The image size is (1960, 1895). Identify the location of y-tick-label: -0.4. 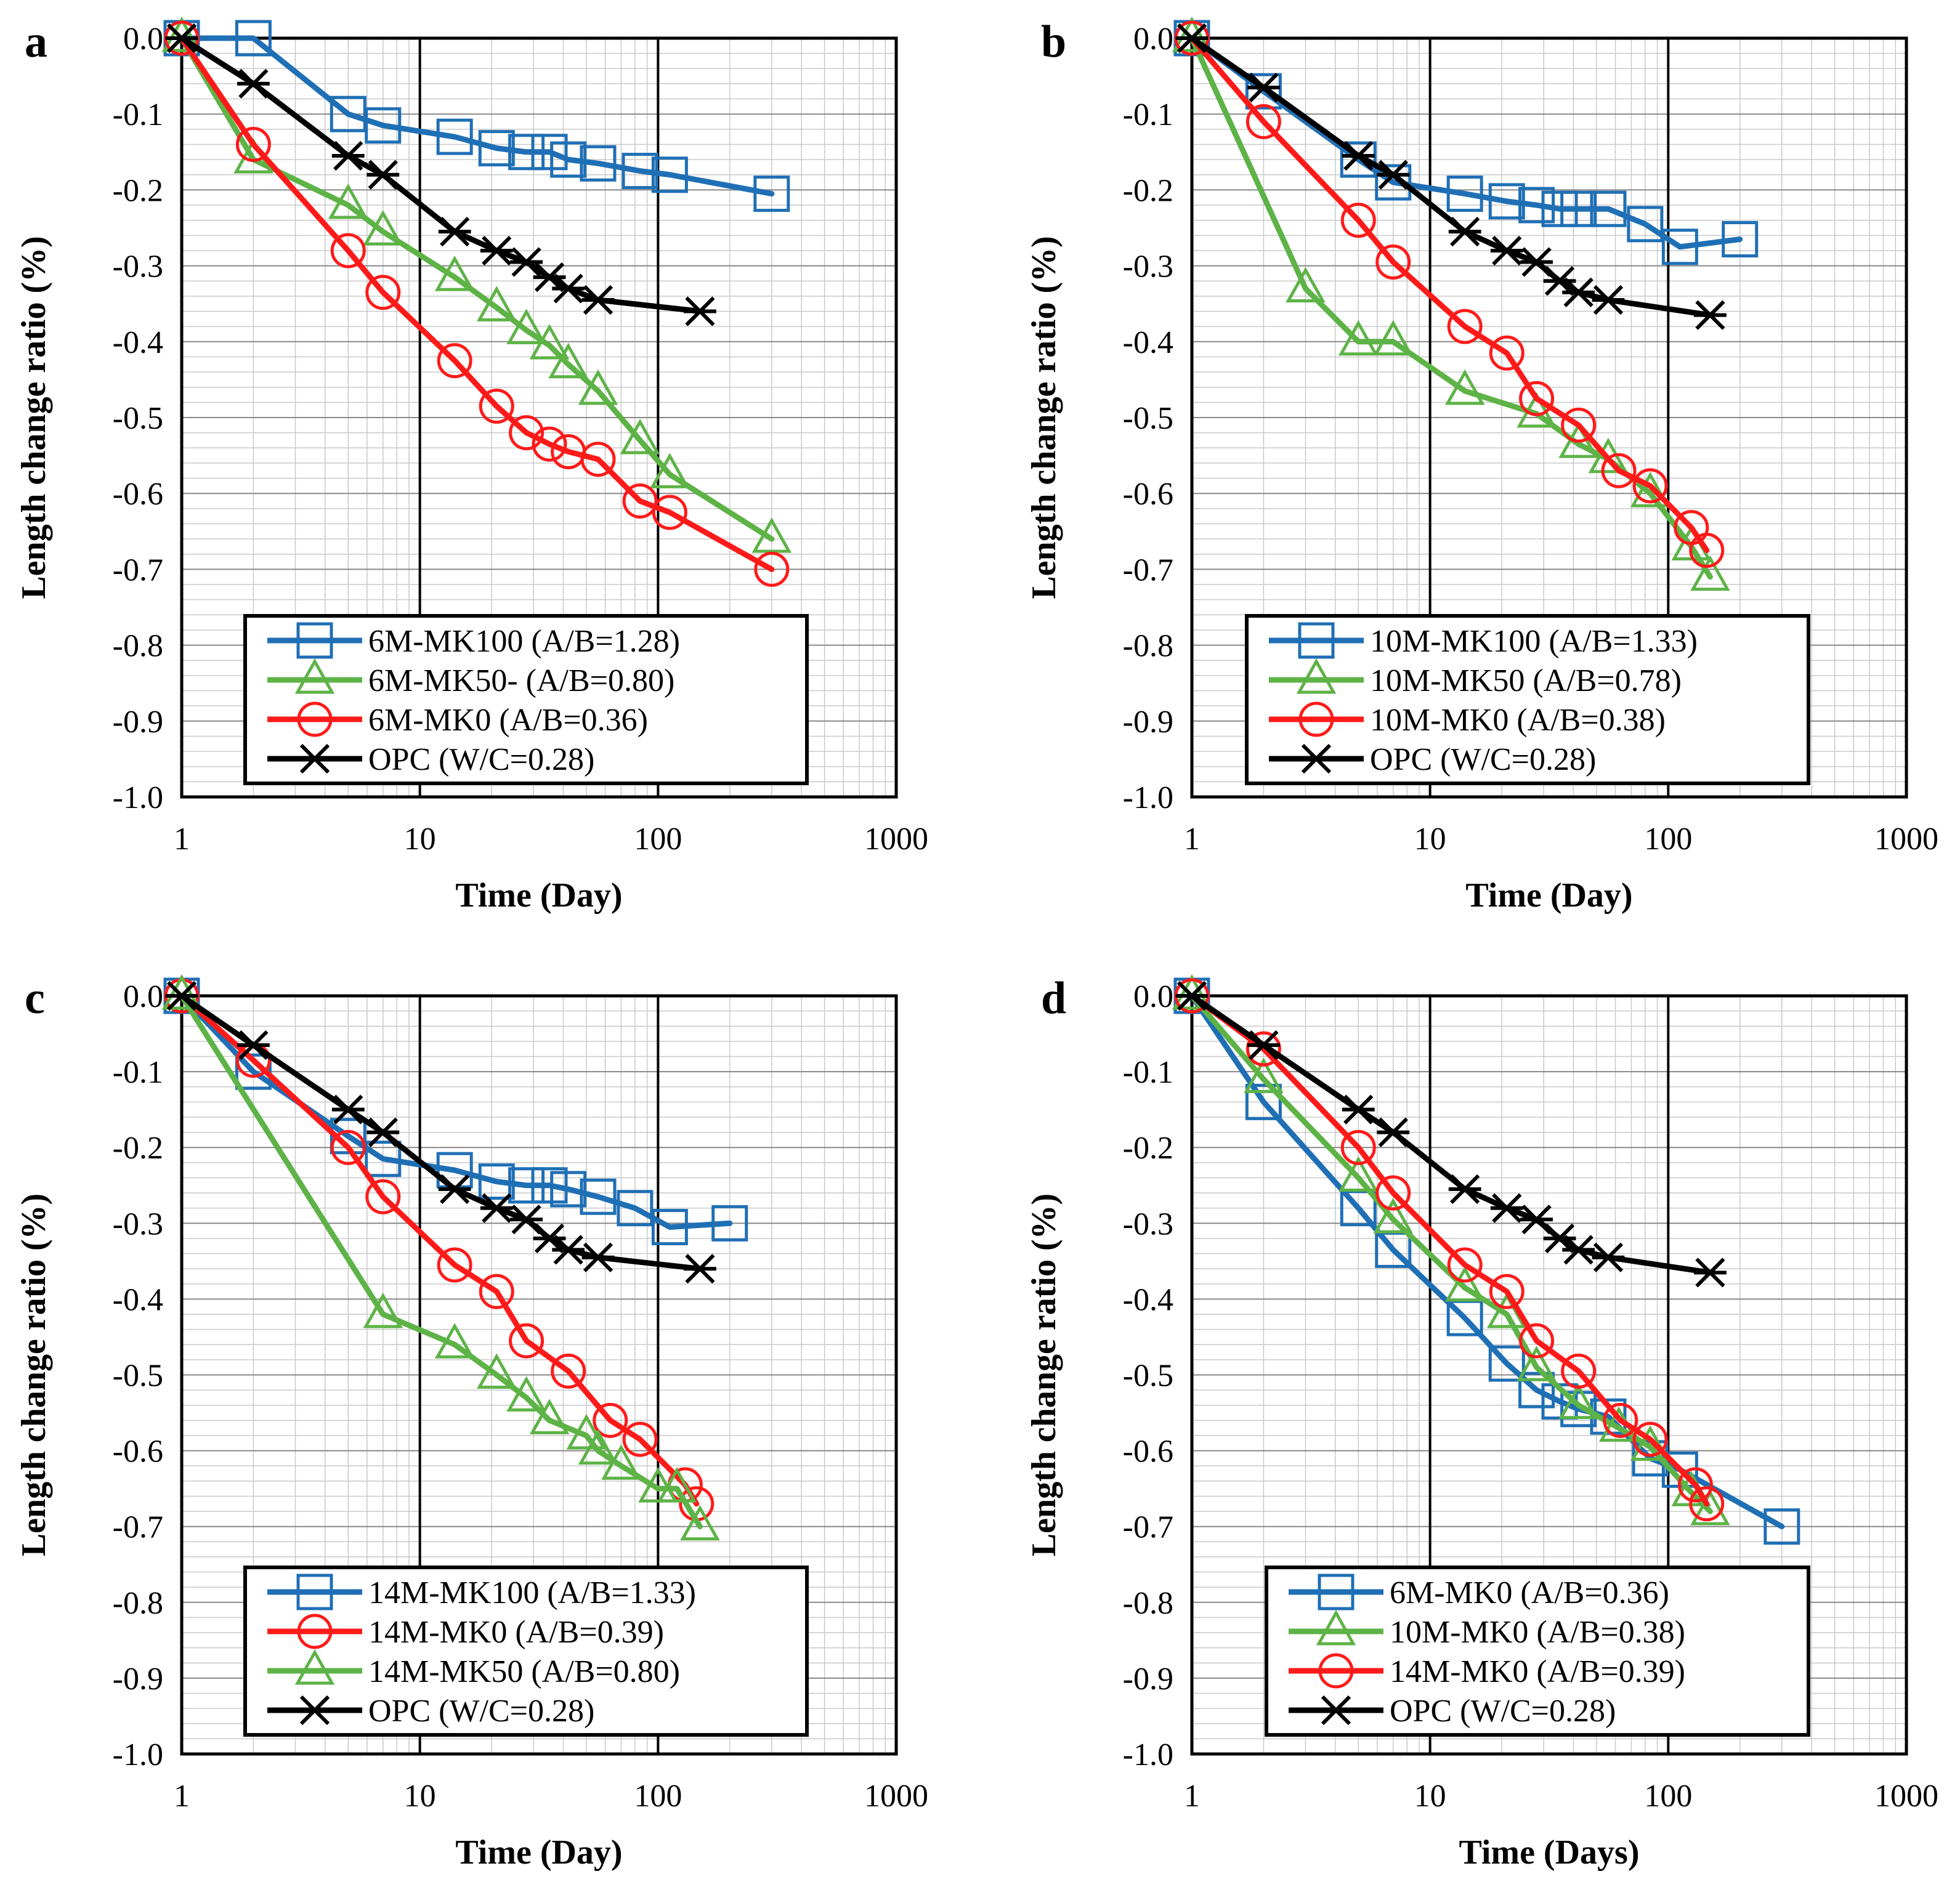
(138, 342).